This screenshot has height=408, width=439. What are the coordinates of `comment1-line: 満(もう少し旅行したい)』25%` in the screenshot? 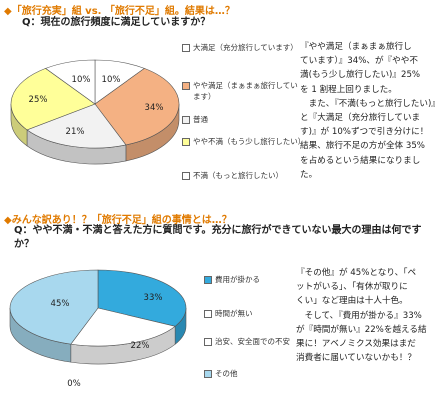 It's located at (360, 75).